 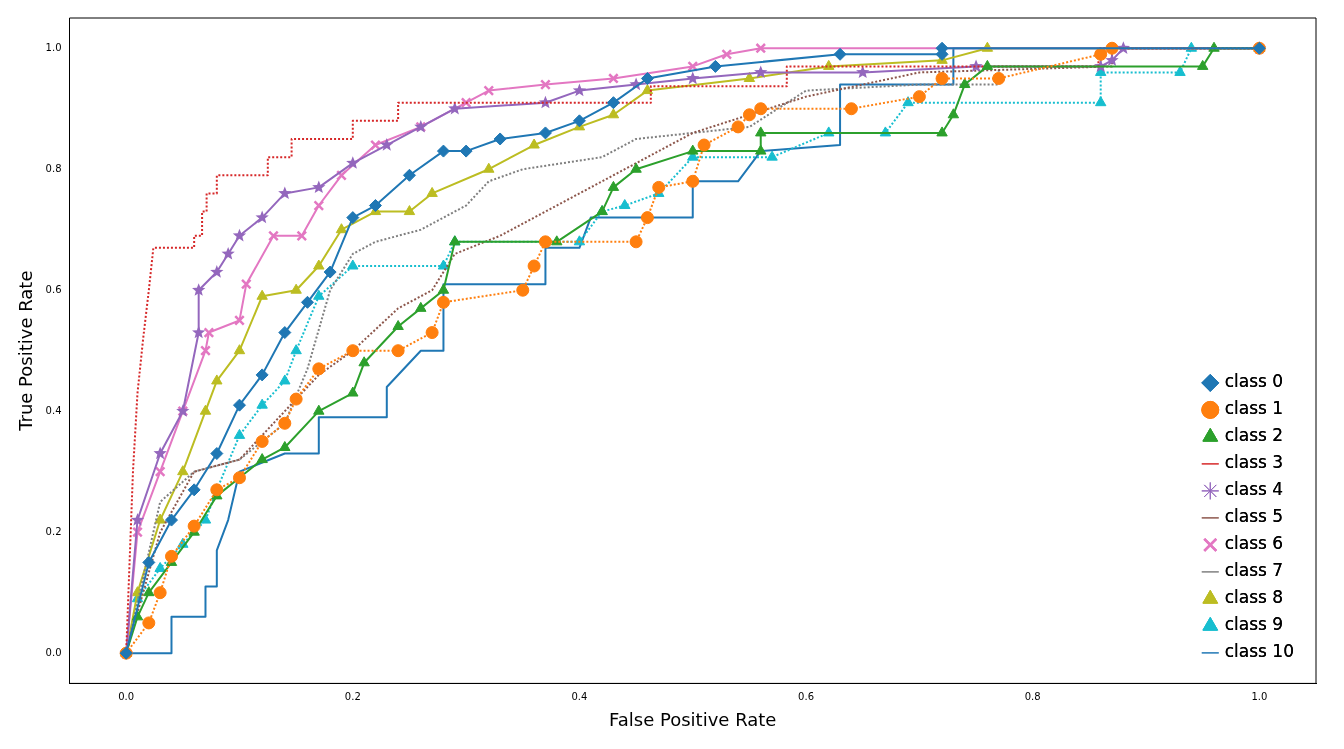 I want to click on legend-label: class 9, so click(x=1254, y=624).